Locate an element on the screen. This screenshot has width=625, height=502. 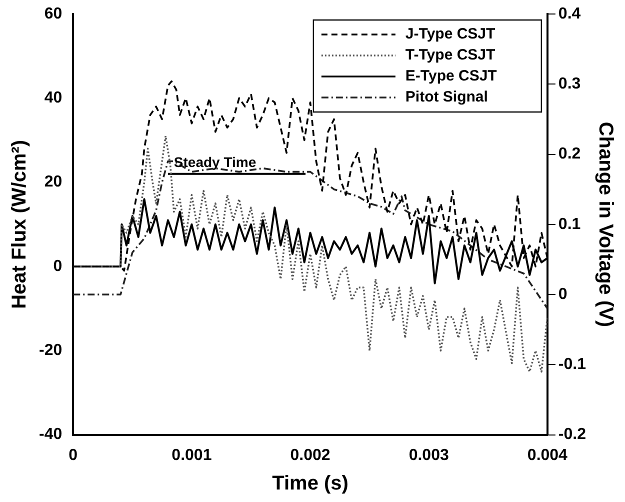
y-tick-label: 0 is located at coordinates (57, 266).